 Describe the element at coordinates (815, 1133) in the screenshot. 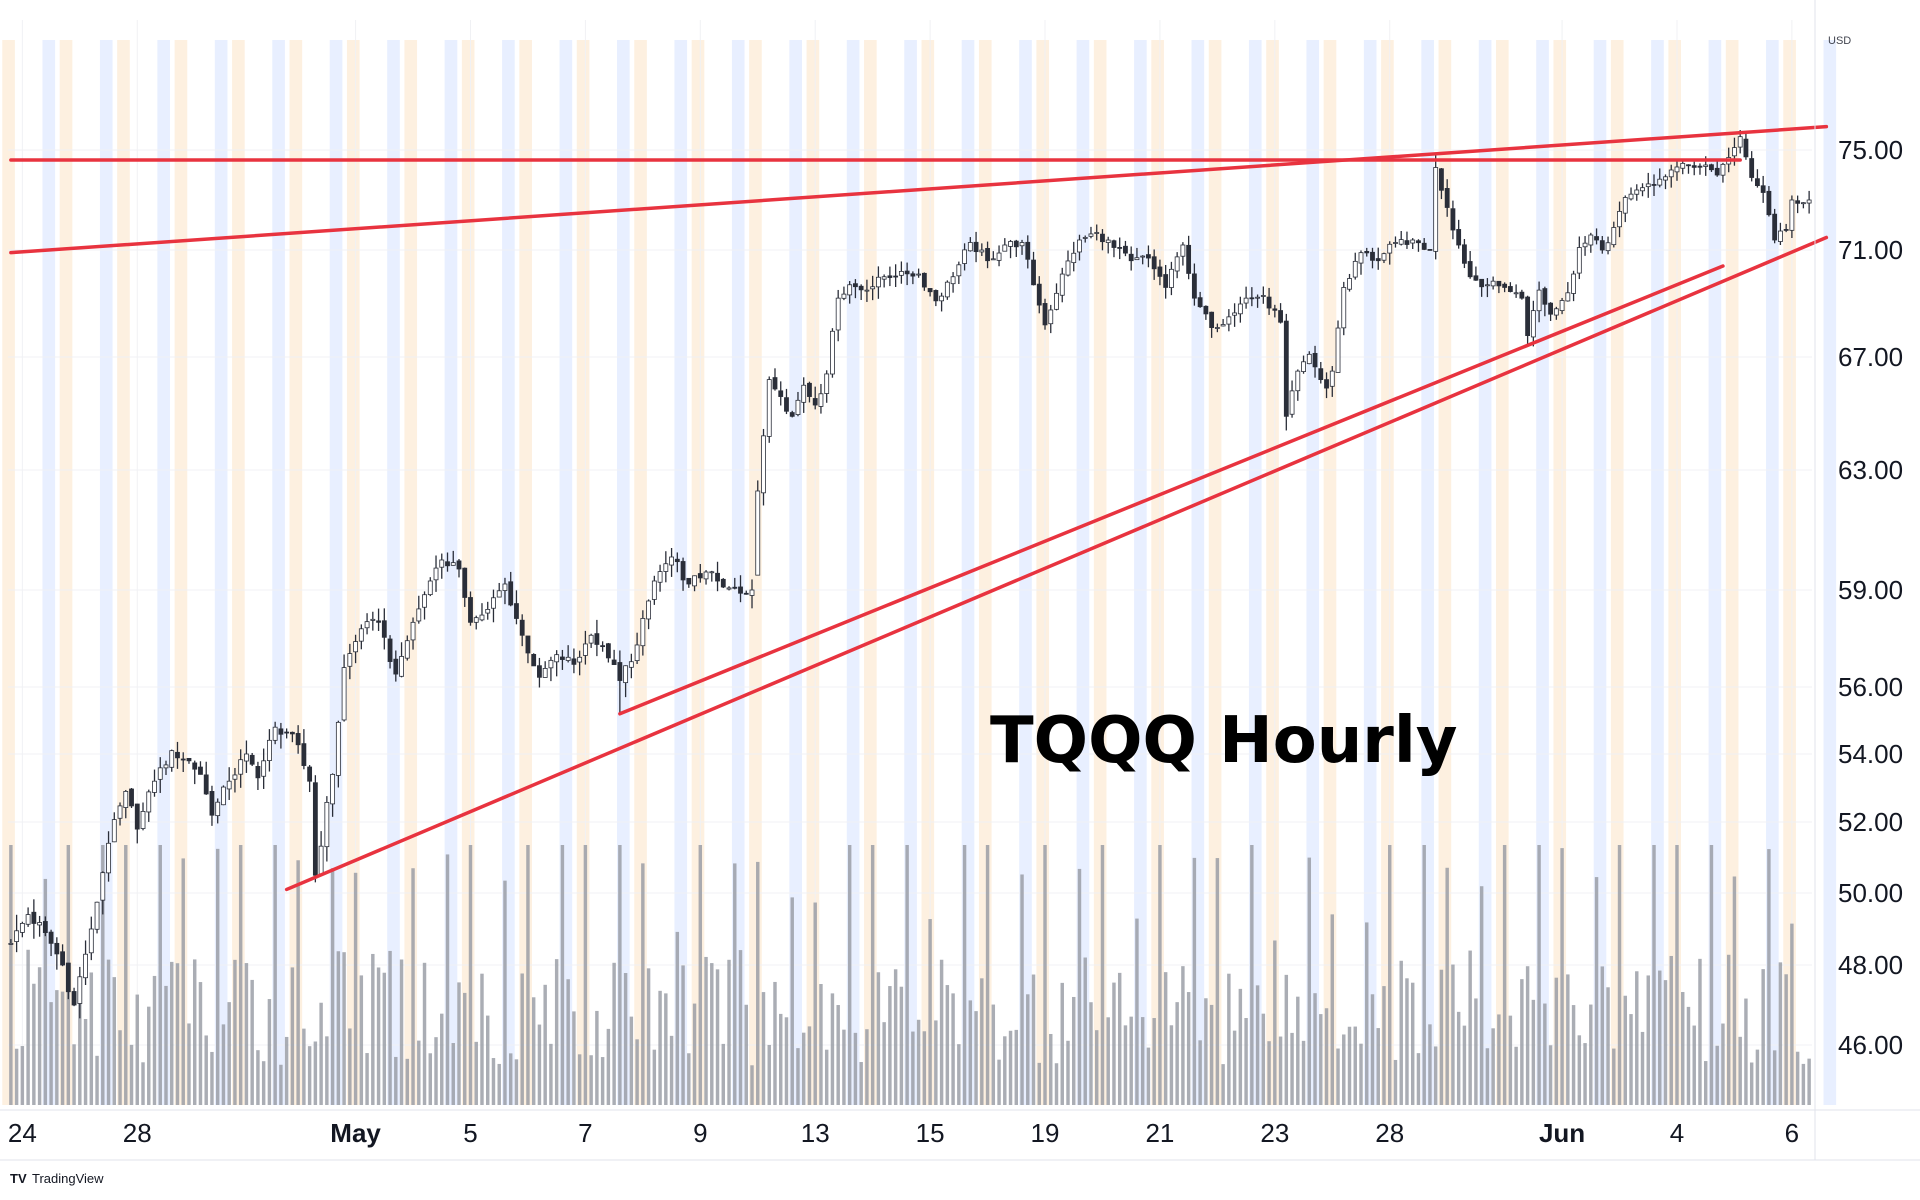

I see `time-tick-label: 13` at that location.